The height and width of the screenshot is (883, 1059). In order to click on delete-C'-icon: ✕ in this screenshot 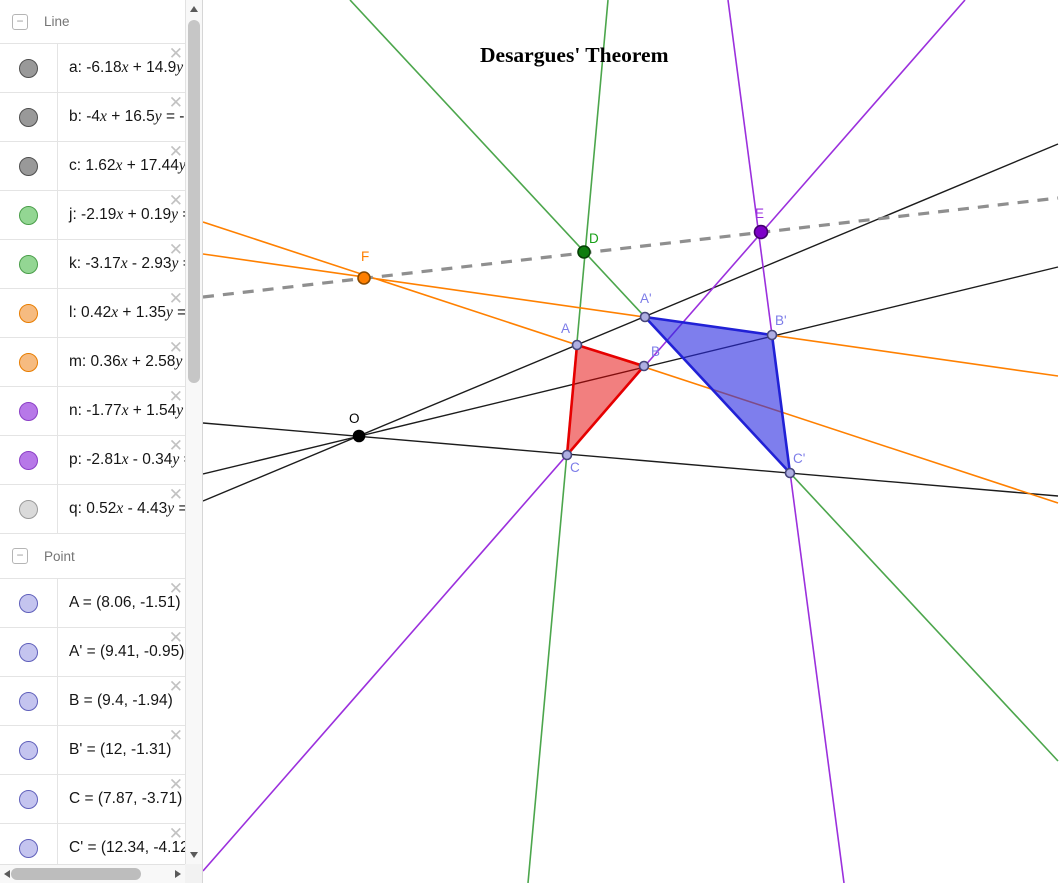, I will do `click(175, 833)`.